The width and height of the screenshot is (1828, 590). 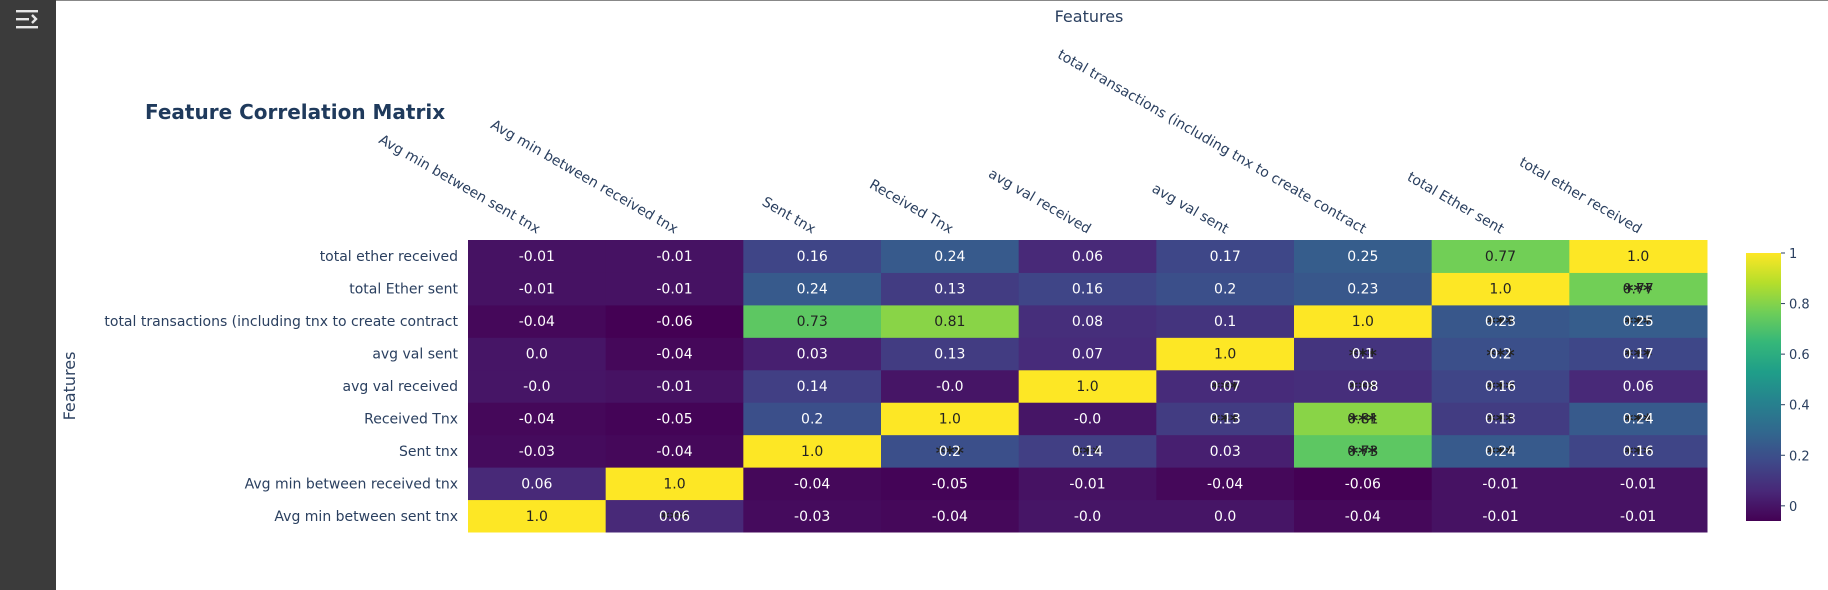 I want to click on cell-value-label: -0.05, so click(x=950, y=484).